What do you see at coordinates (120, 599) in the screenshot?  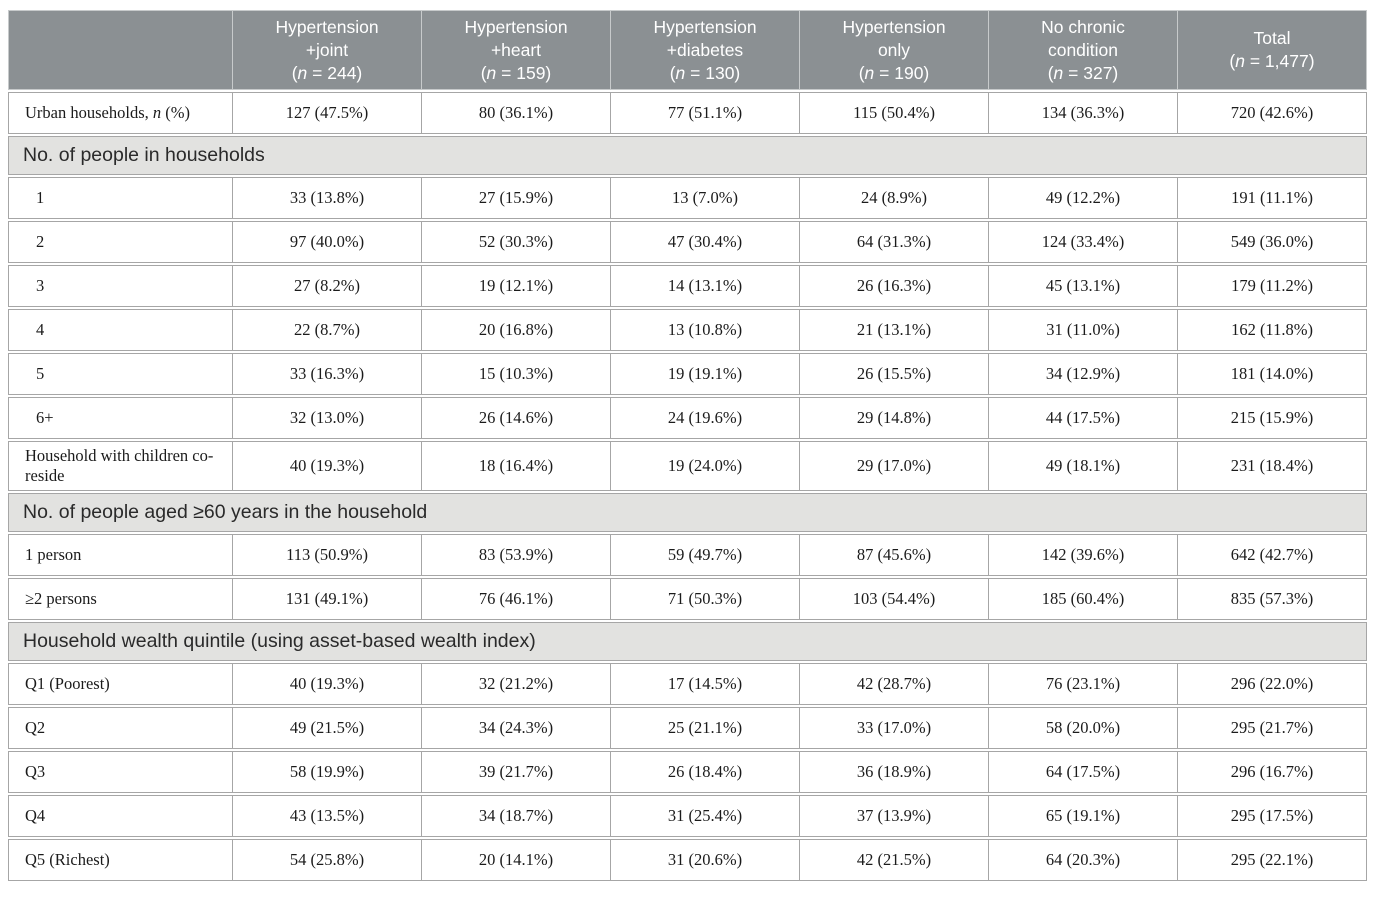 I see `row-label: ≥2 persons` at bounding box center [120, 599].